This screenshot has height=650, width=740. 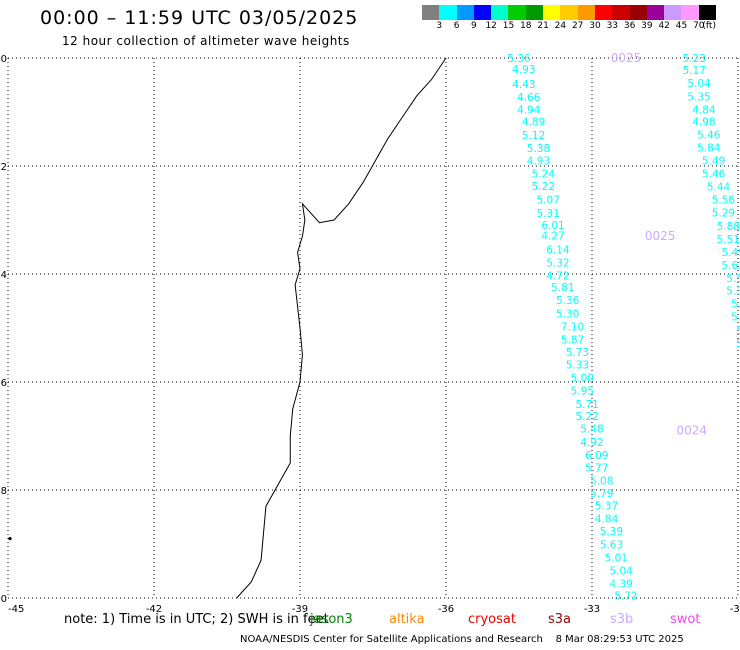 I want to click on color-scale-unit: (ft), so click(x=709, y=26).